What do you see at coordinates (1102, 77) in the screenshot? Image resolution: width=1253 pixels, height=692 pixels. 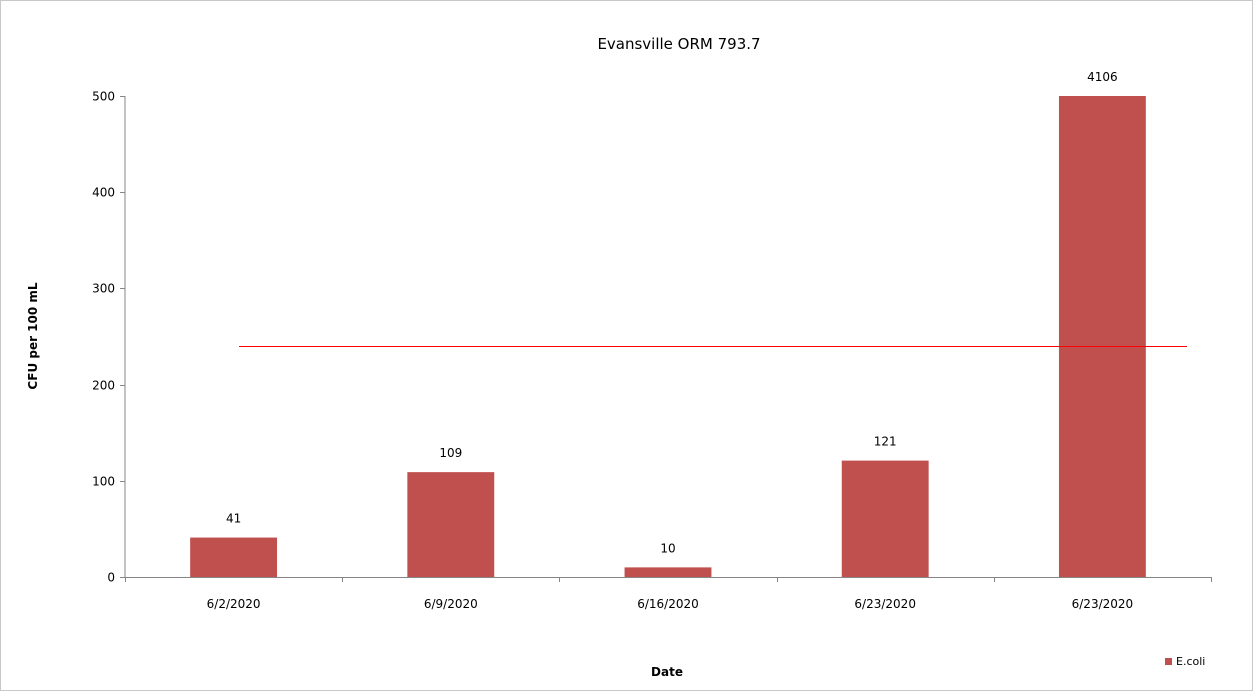 I see `data-label-5: 4106` at bounding box center [1102, 77].